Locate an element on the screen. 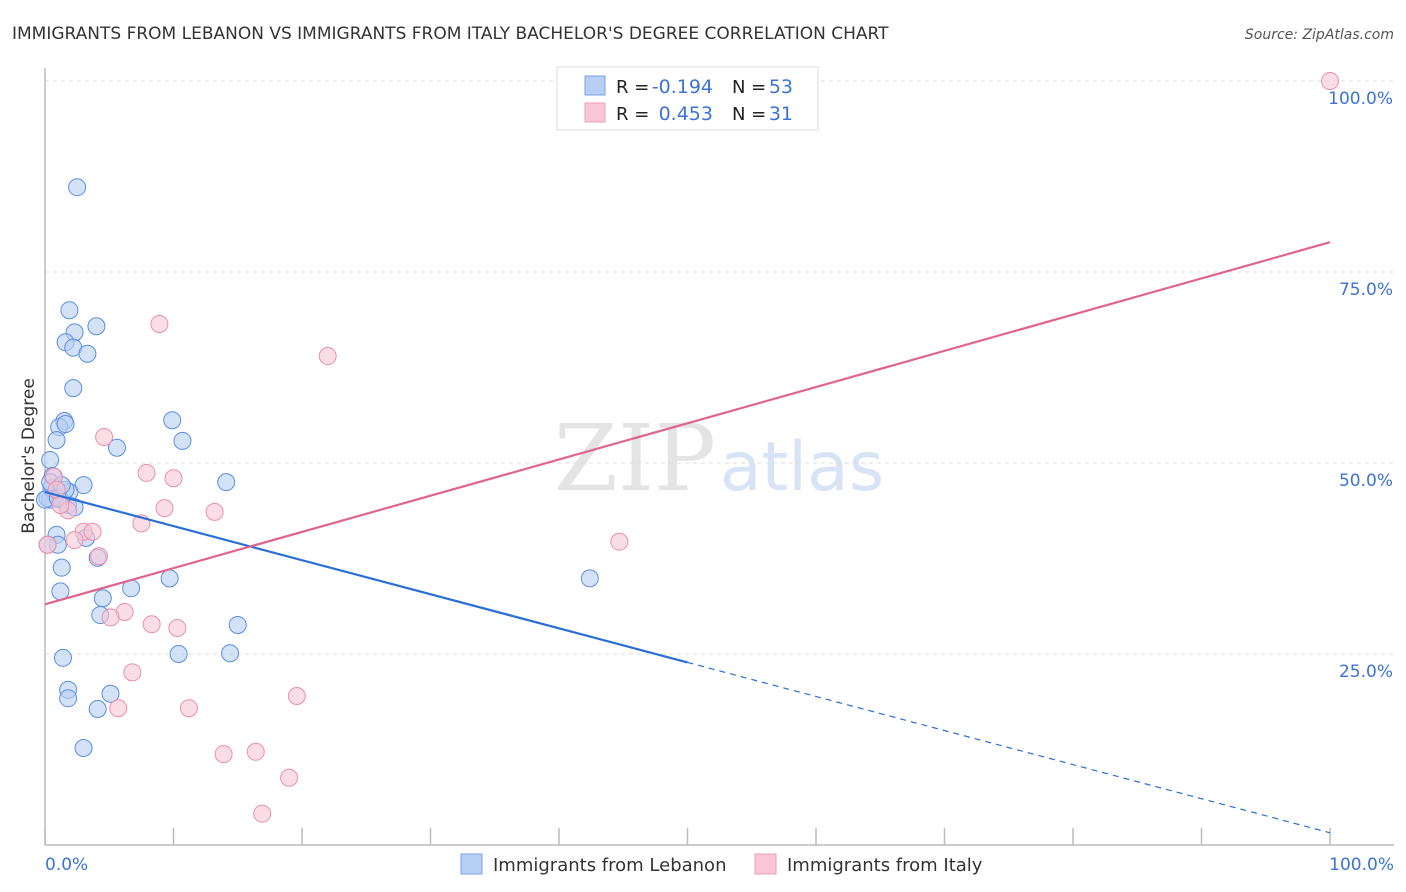  trend-line-lebanon is located at coordinates (366, 577).